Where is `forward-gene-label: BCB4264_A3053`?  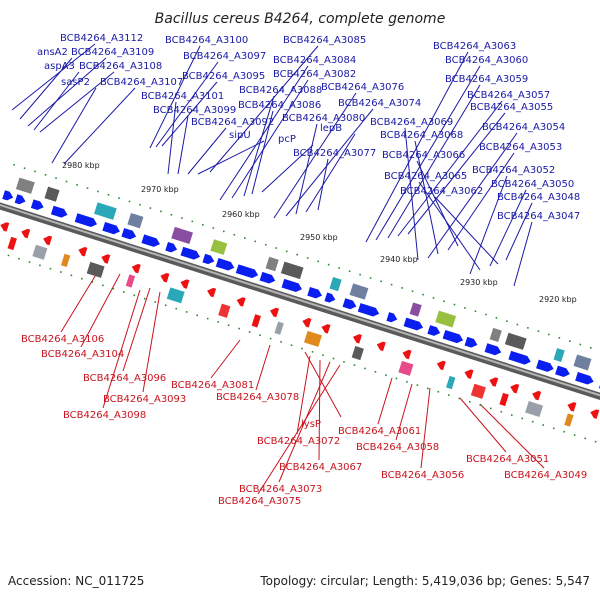 forward-gene-label: BCB4264_A3053 is located at coordinates (520, 147).